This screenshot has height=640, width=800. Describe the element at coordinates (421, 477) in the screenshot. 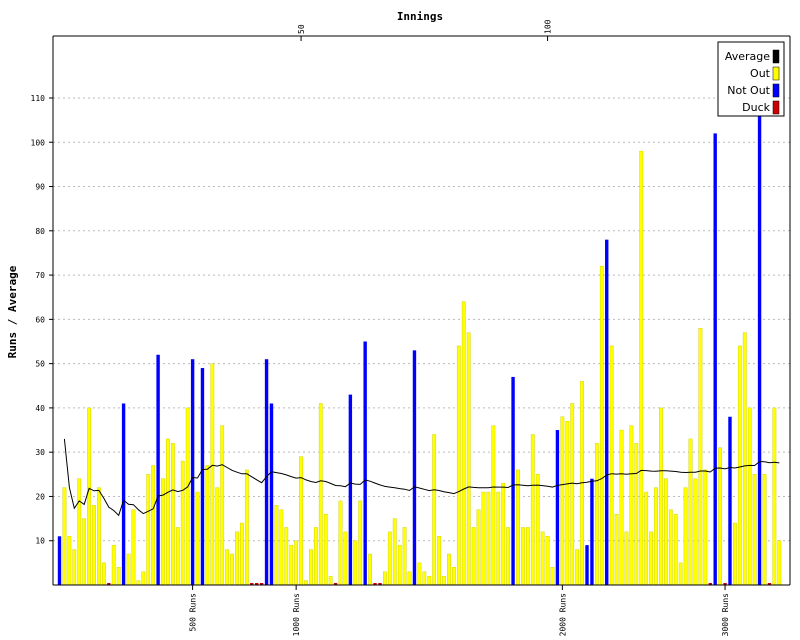

I see `average-line` at that location.